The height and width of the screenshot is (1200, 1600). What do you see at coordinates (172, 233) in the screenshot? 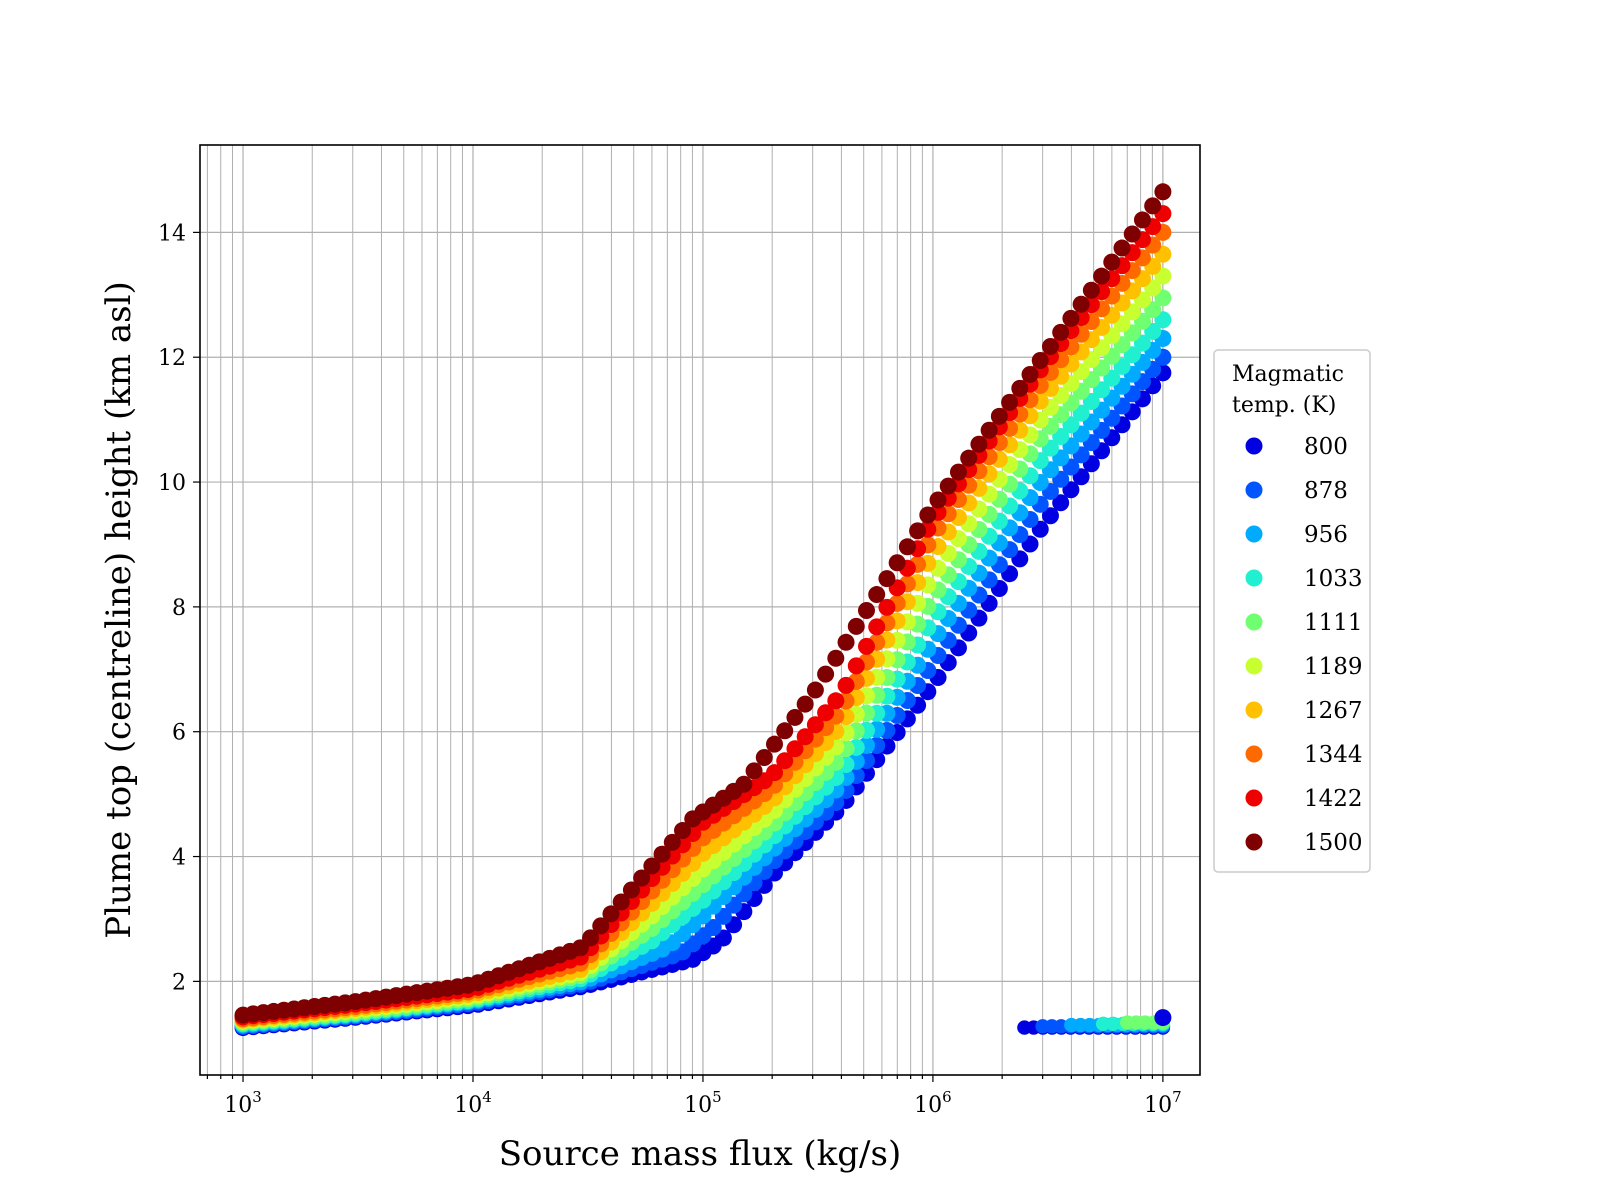
I see `y-tick-label: 14` at bounding box center [172, 233].